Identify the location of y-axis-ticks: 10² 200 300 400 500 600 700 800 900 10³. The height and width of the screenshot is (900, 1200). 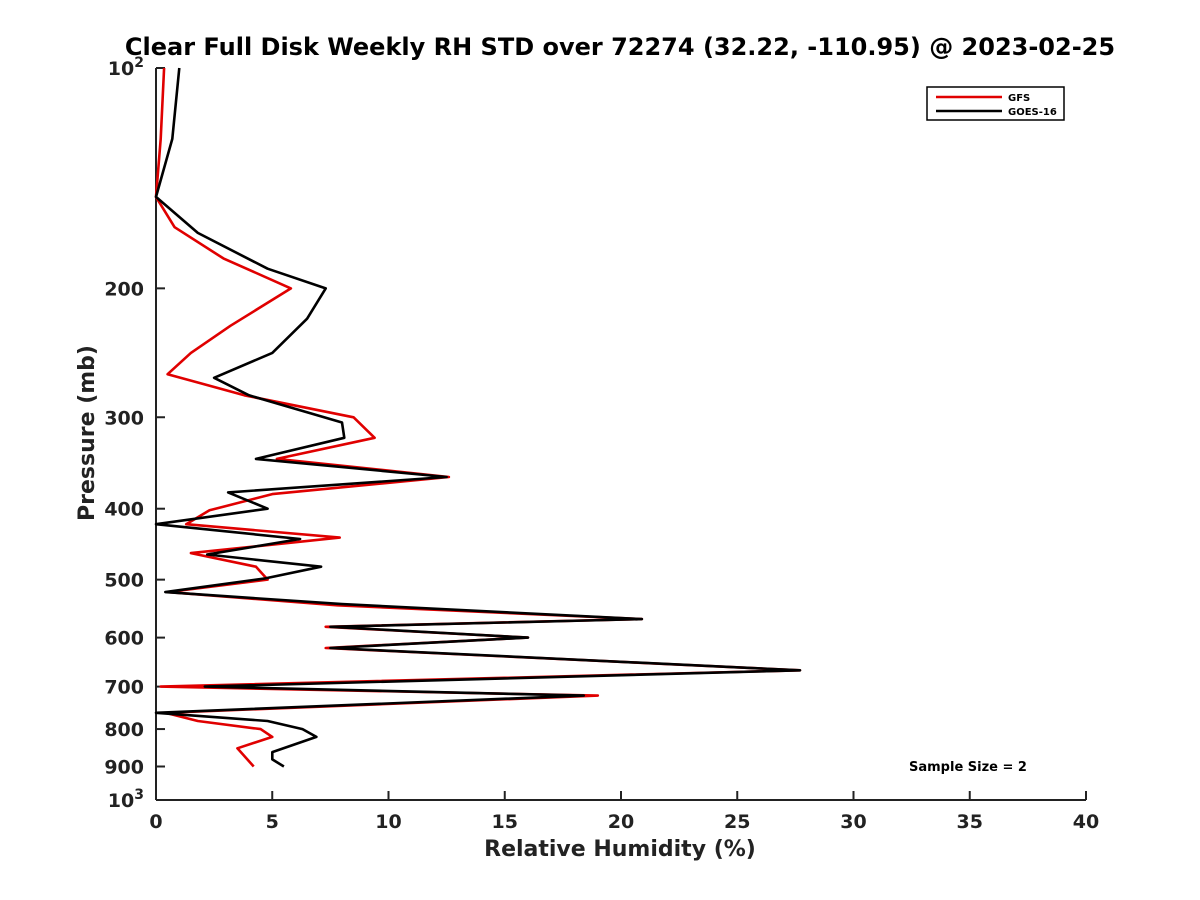
(134, 433).